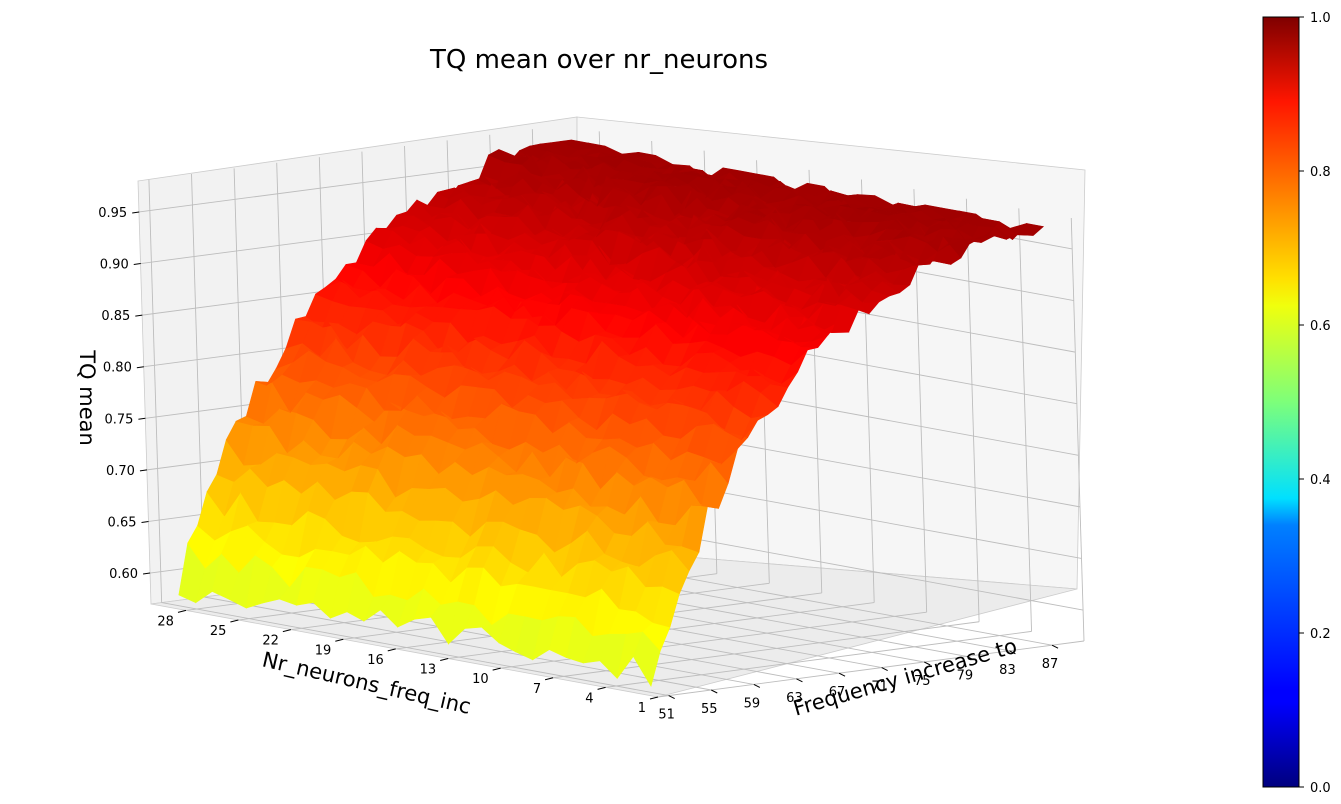 The width and height of the screenshot is (1341, 804). What do you see at coordinates (879, 687) in the screenshot?
I see `y-tick-label: 71` at bounding box center [879, 687].